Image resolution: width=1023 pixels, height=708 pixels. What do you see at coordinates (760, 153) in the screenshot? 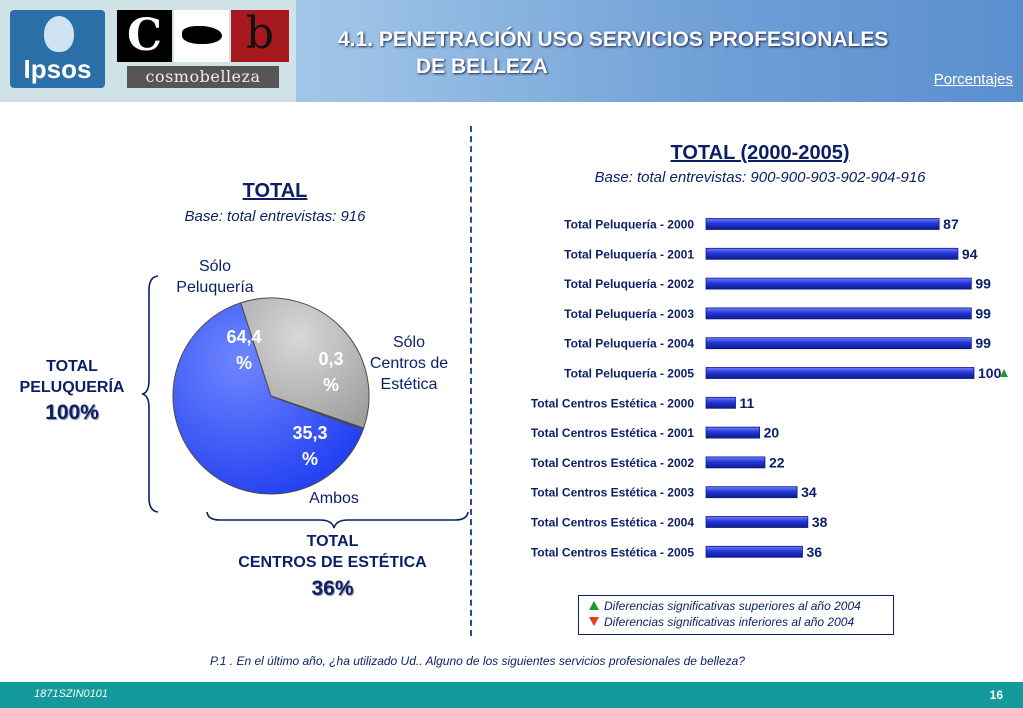
I see `right-chart-title: TOTAL (2000-2005)` at bounding box center [760, 153].